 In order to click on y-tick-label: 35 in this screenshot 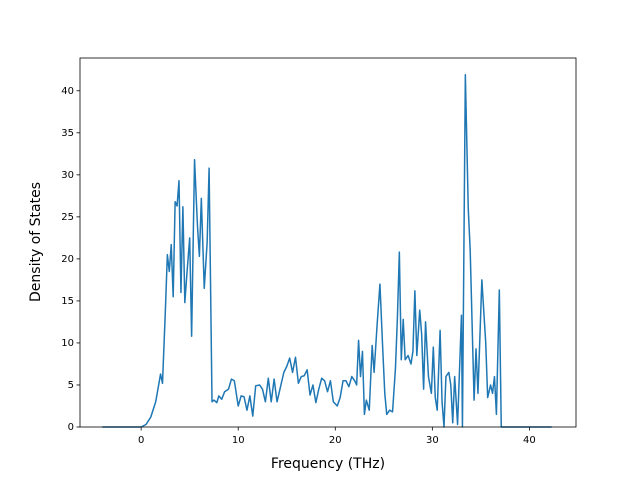, I will do `click(67, 133)`.